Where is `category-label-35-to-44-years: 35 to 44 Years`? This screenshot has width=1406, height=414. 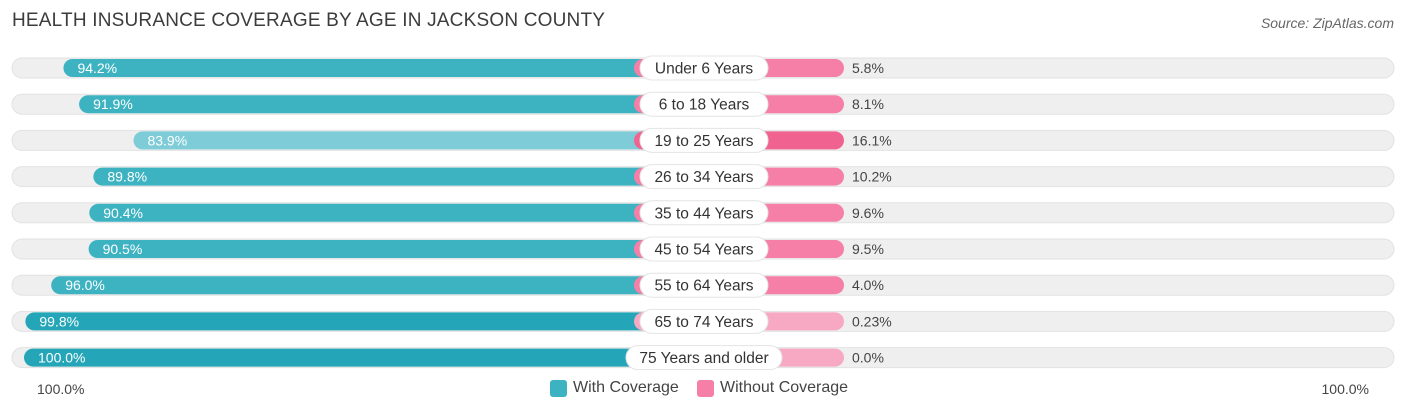
category-label-35-to-44-years: 35 to 44 Years is located at coordinates (703, 213).